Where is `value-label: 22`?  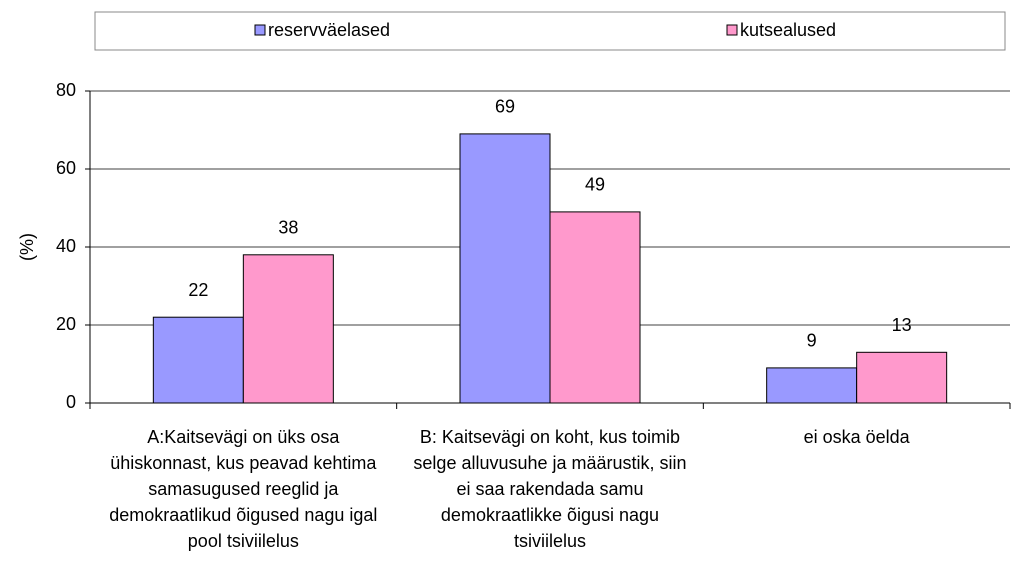 value-label: 22 is located at coordinates (198, 290).